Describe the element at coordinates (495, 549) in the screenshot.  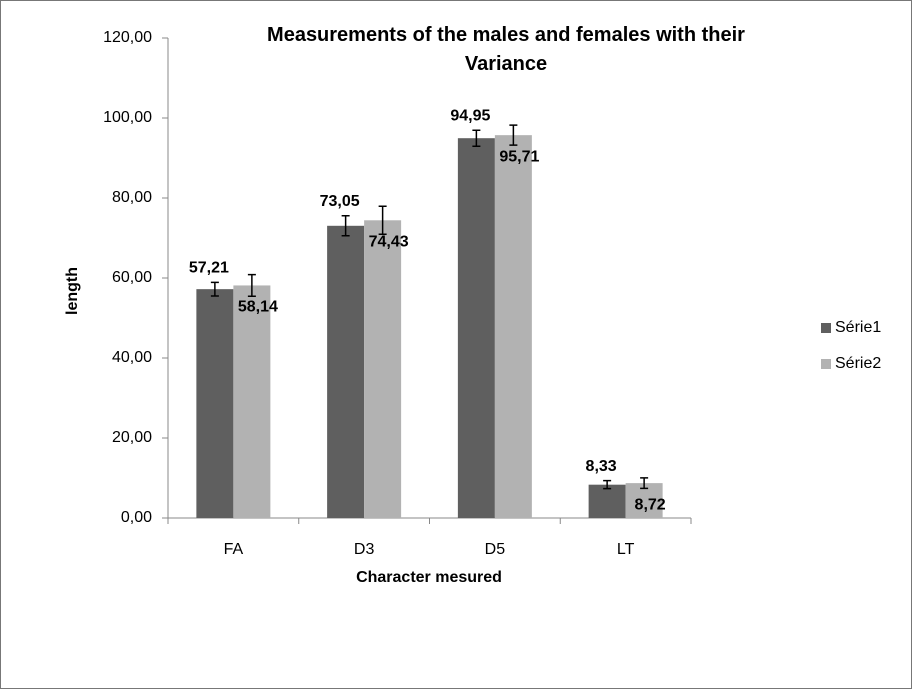
I see `x-tick-label: D5` at that location.